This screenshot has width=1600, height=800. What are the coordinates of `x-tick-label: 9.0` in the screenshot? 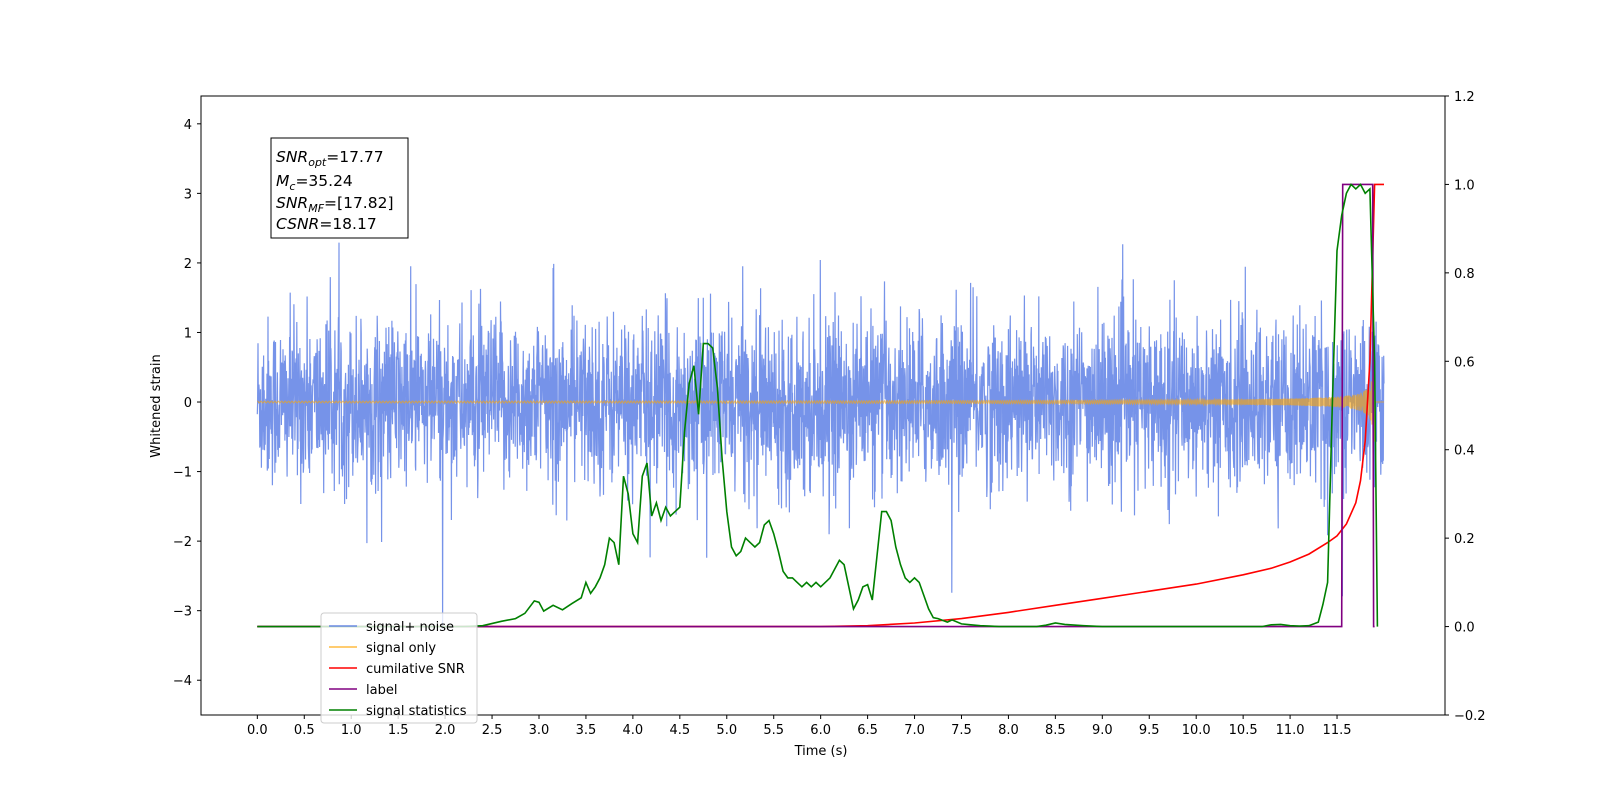 It's located at (1102, 730).